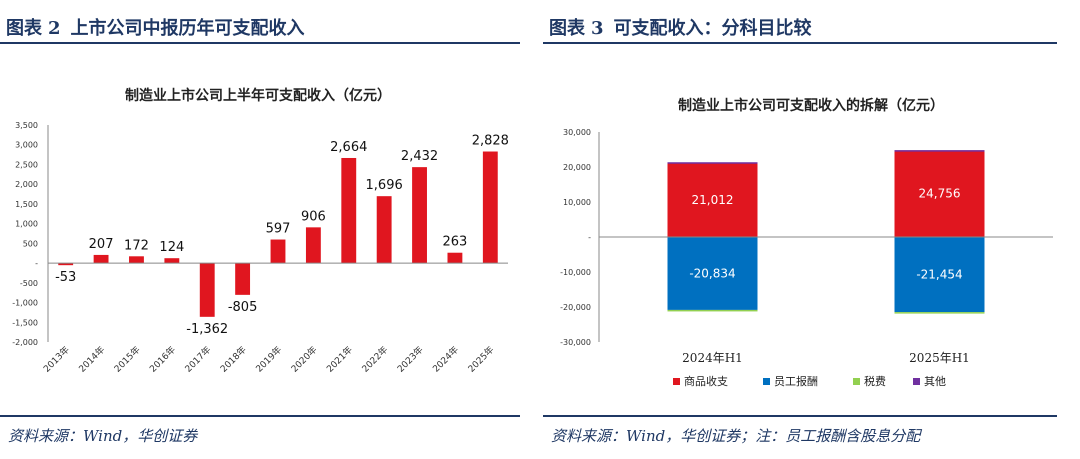 This screenshot has width=1080, height=459. Describe the element at coordinates (575, 342) in the screenshot. I see `chart-2-y-tick-label: -30,000` at that location.